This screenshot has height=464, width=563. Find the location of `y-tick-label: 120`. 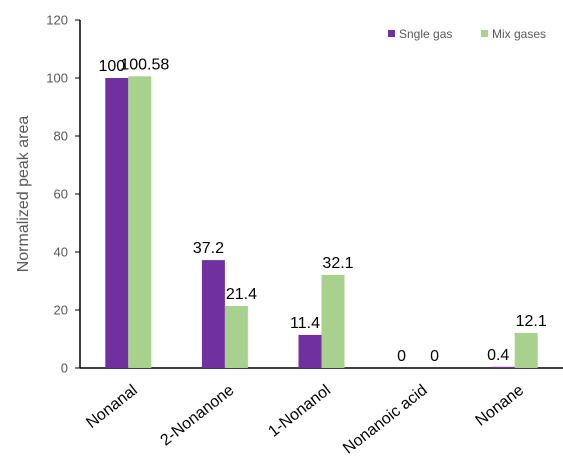

y-tick-label: 120 is located at coordinates (57, 20).